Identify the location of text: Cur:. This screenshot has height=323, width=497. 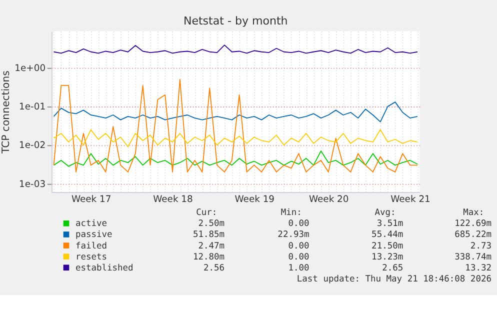
(207, 213).